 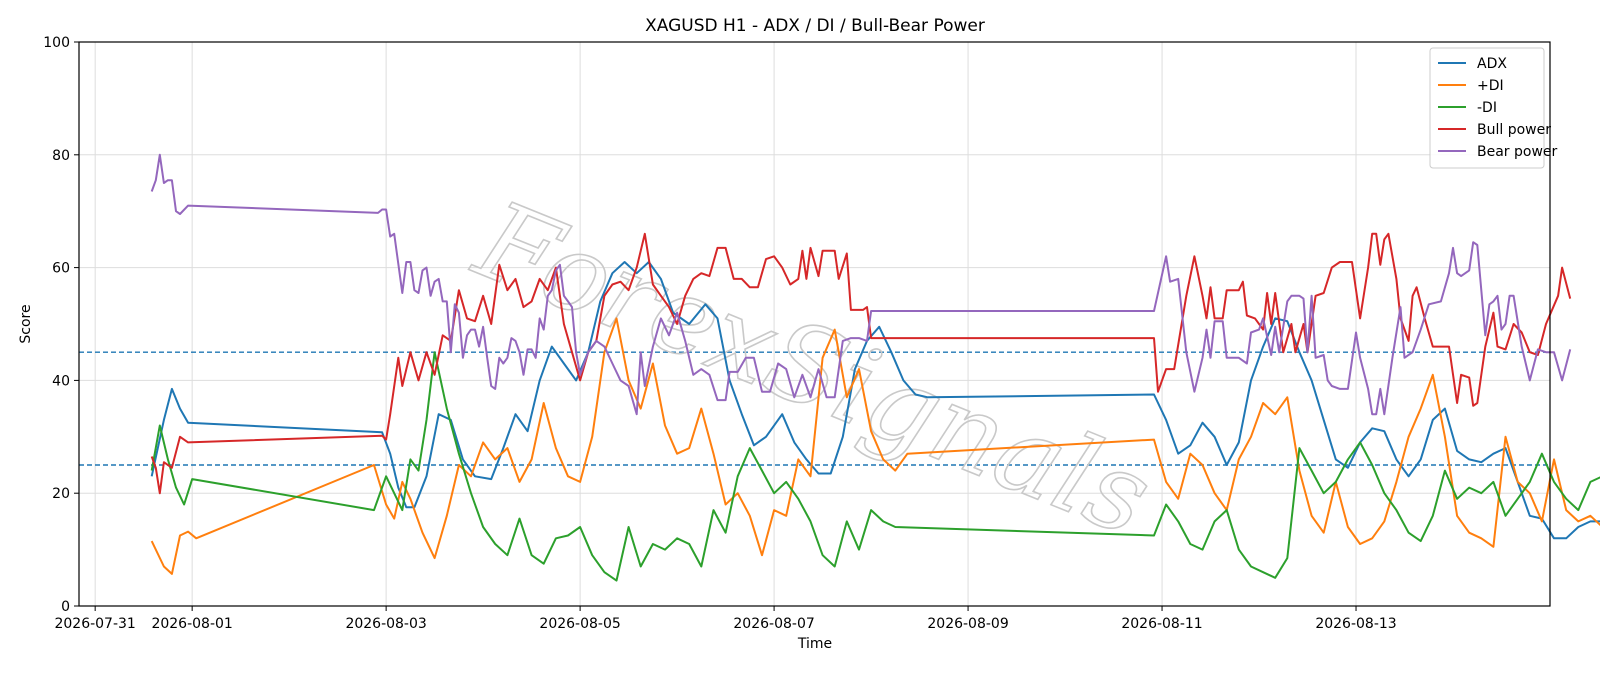 I want to click on x-tick-label: 2026-08-05, so click(x=579, y=624).